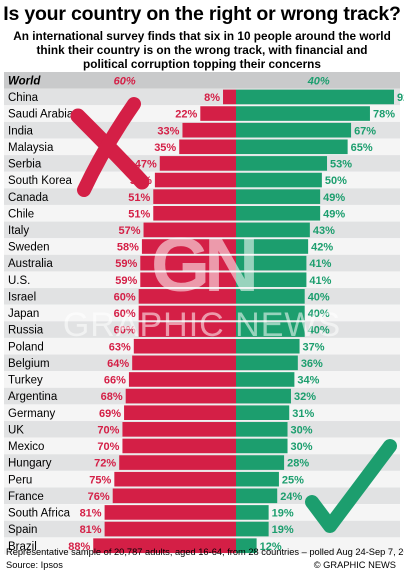 The height and width of the screenshot is (574, 404). What do you see at coordinates (91, 514) in the screenshot?
I see `wrong-value-label: 81%` at bounding box center [91, 514].